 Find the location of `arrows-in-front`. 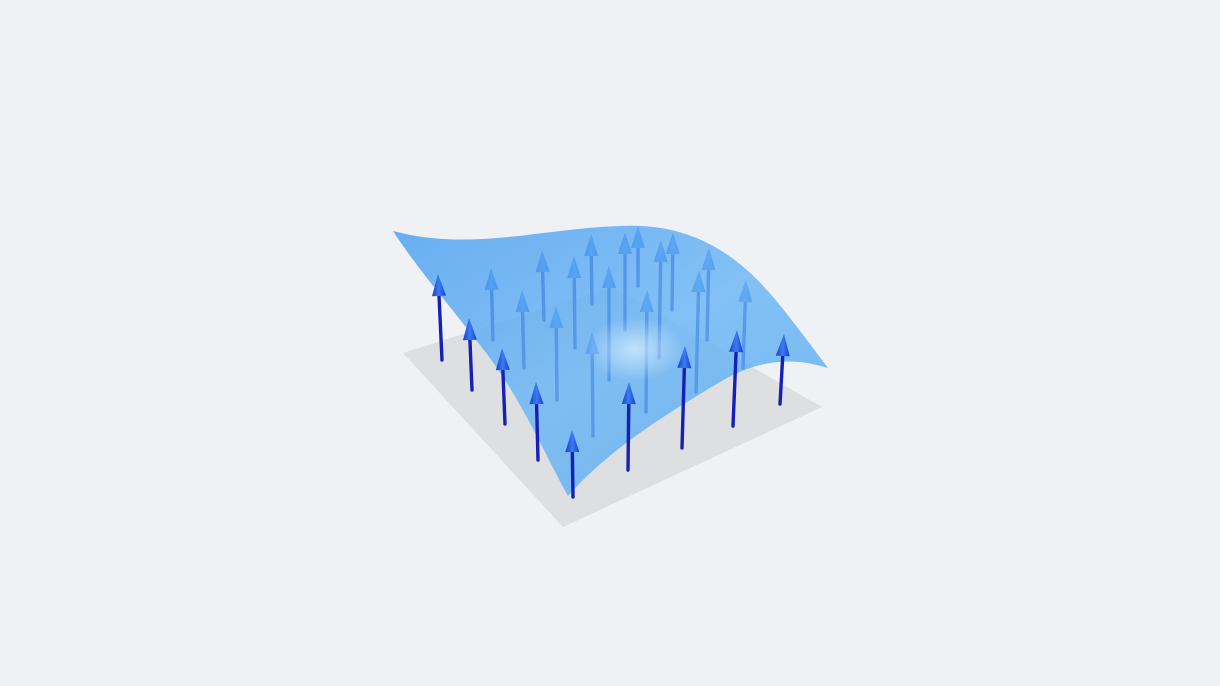

arrows-in-front is located at coordinates (611, 386).